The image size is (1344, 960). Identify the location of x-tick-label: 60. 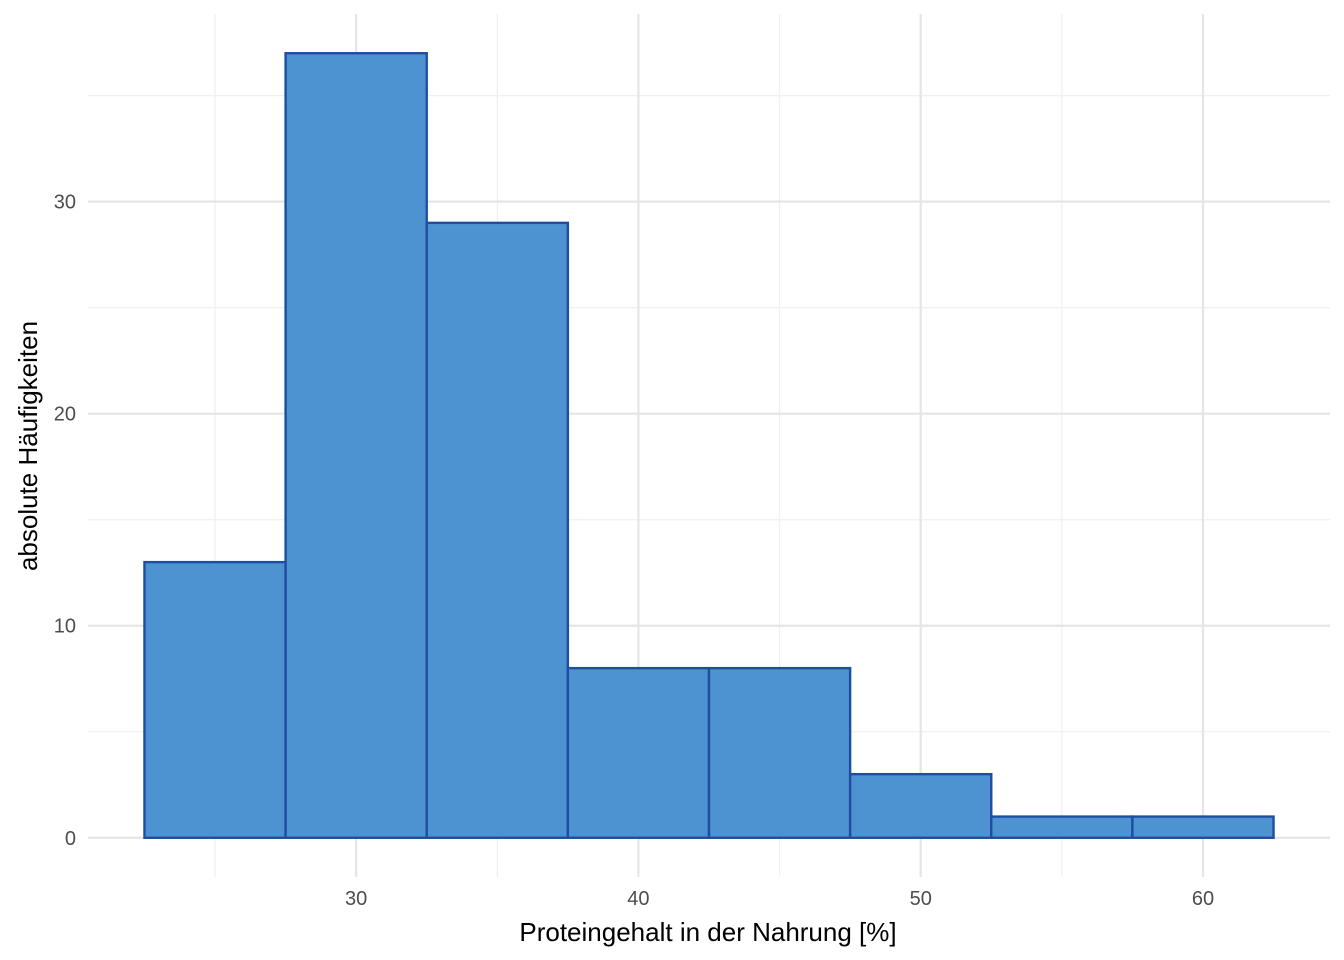
(1203, 899).